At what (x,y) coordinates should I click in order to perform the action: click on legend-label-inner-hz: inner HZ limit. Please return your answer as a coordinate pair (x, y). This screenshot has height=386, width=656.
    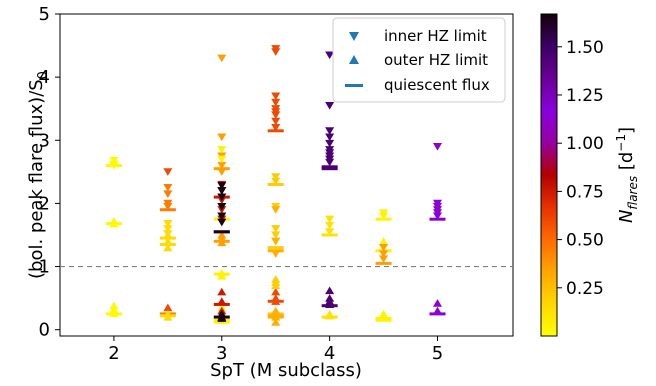
    Looking at the image, I should click on (435, 36).